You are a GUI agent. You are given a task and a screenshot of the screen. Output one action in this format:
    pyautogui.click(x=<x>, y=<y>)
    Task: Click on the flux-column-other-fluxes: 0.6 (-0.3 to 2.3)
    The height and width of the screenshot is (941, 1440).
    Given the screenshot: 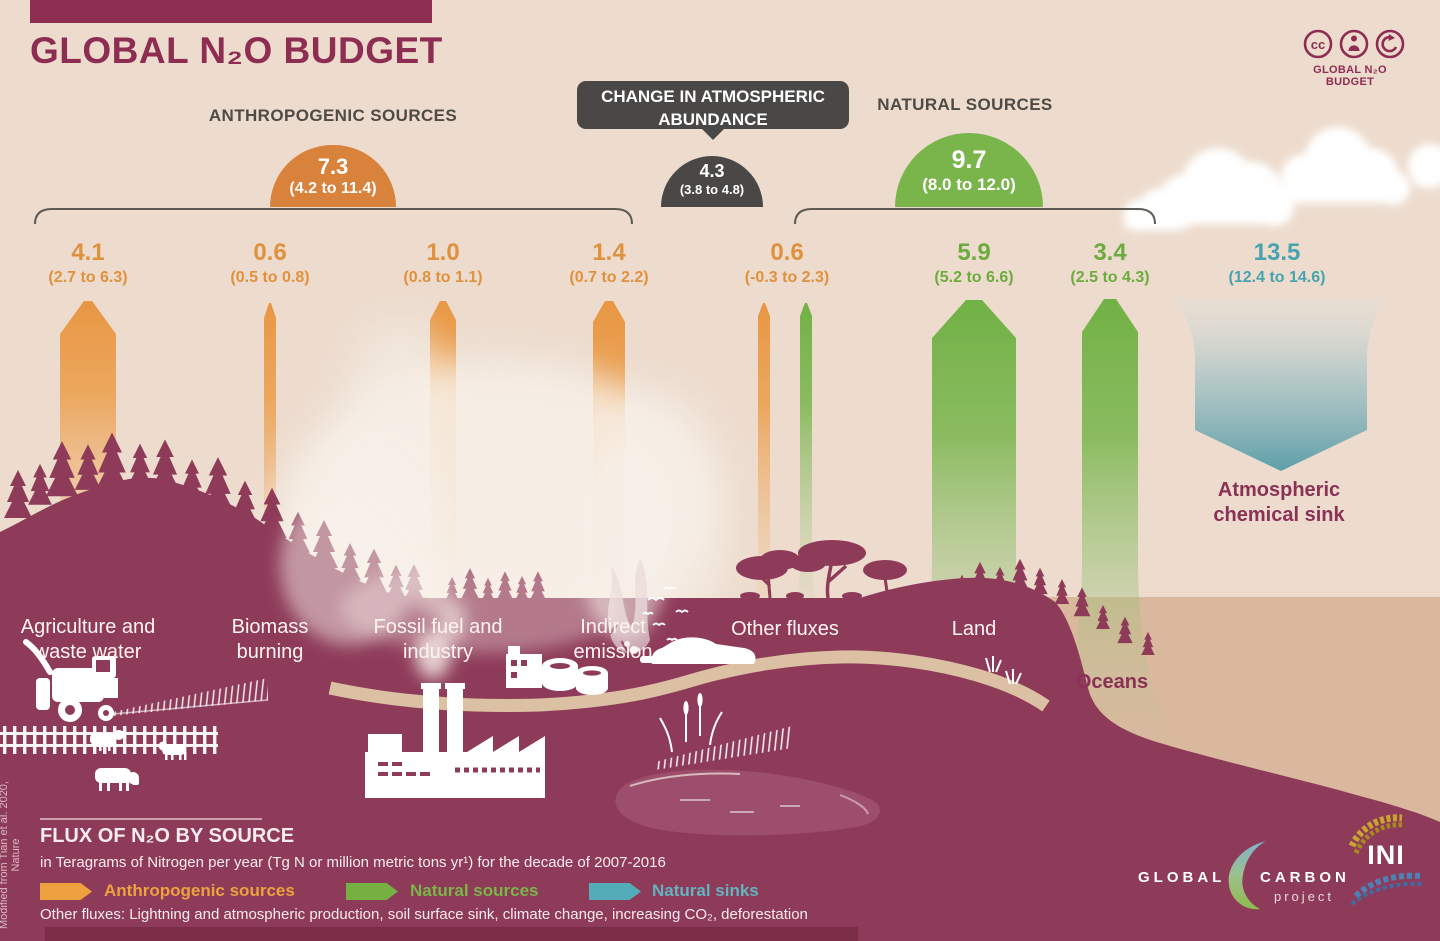 What is the action you would take?
    pyautogui.click(x=787, y=263)
    